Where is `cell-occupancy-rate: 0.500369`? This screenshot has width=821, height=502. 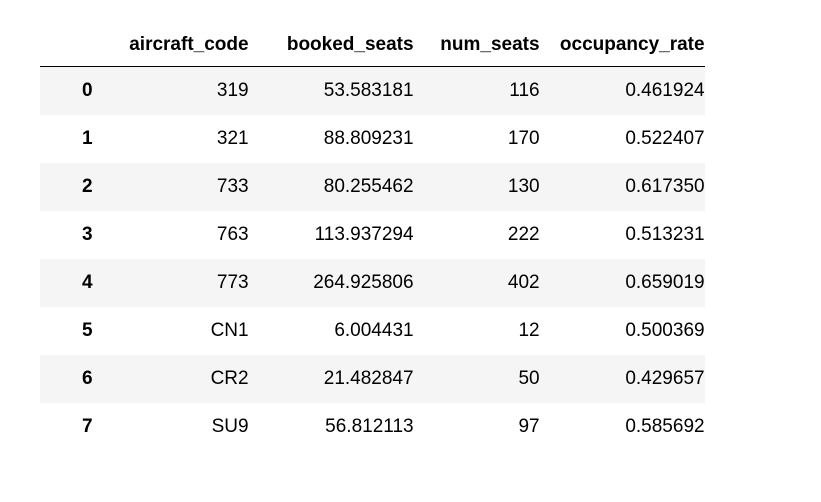
cell-occupancy-rate: 0.500369 is located at coordinates (622, 331).